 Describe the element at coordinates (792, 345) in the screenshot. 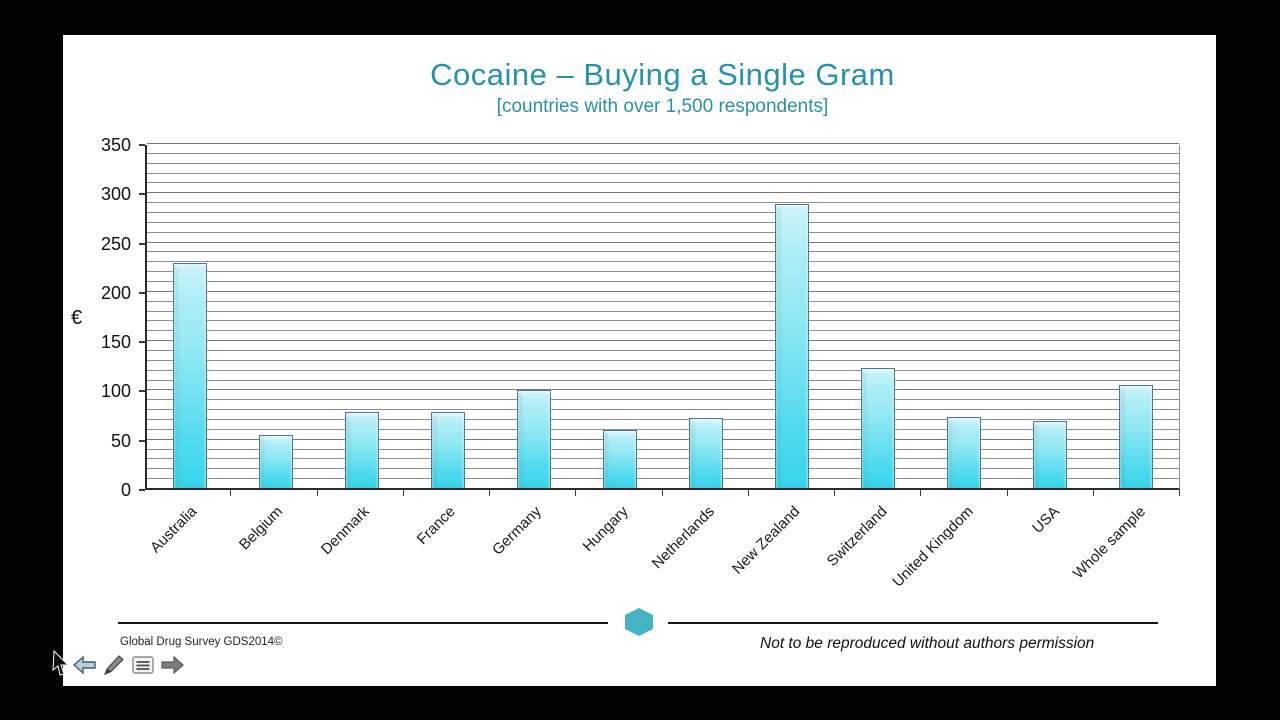

I see `bar-new-zealand` at that location.